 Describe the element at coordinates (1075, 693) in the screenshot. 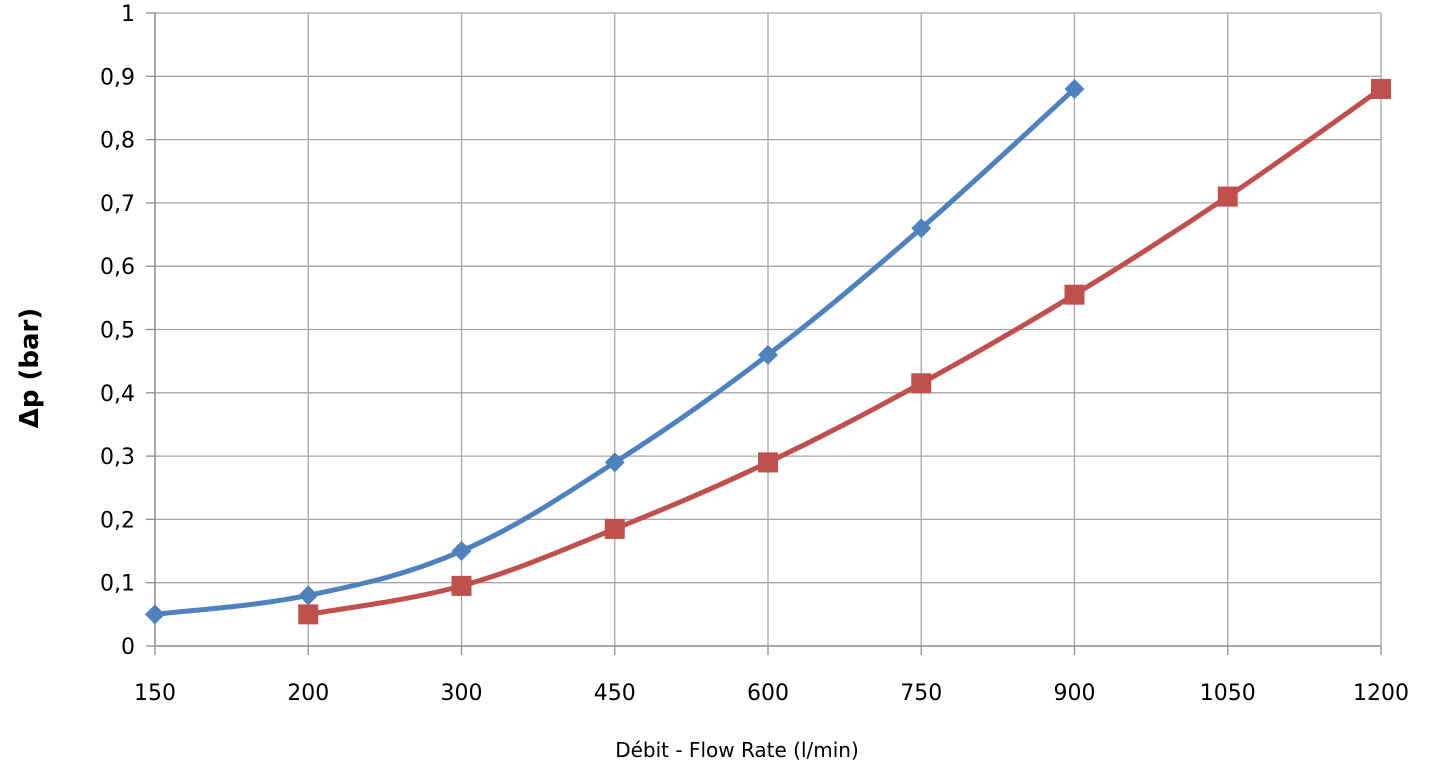

I see `x-tick-label: 900` at that location.